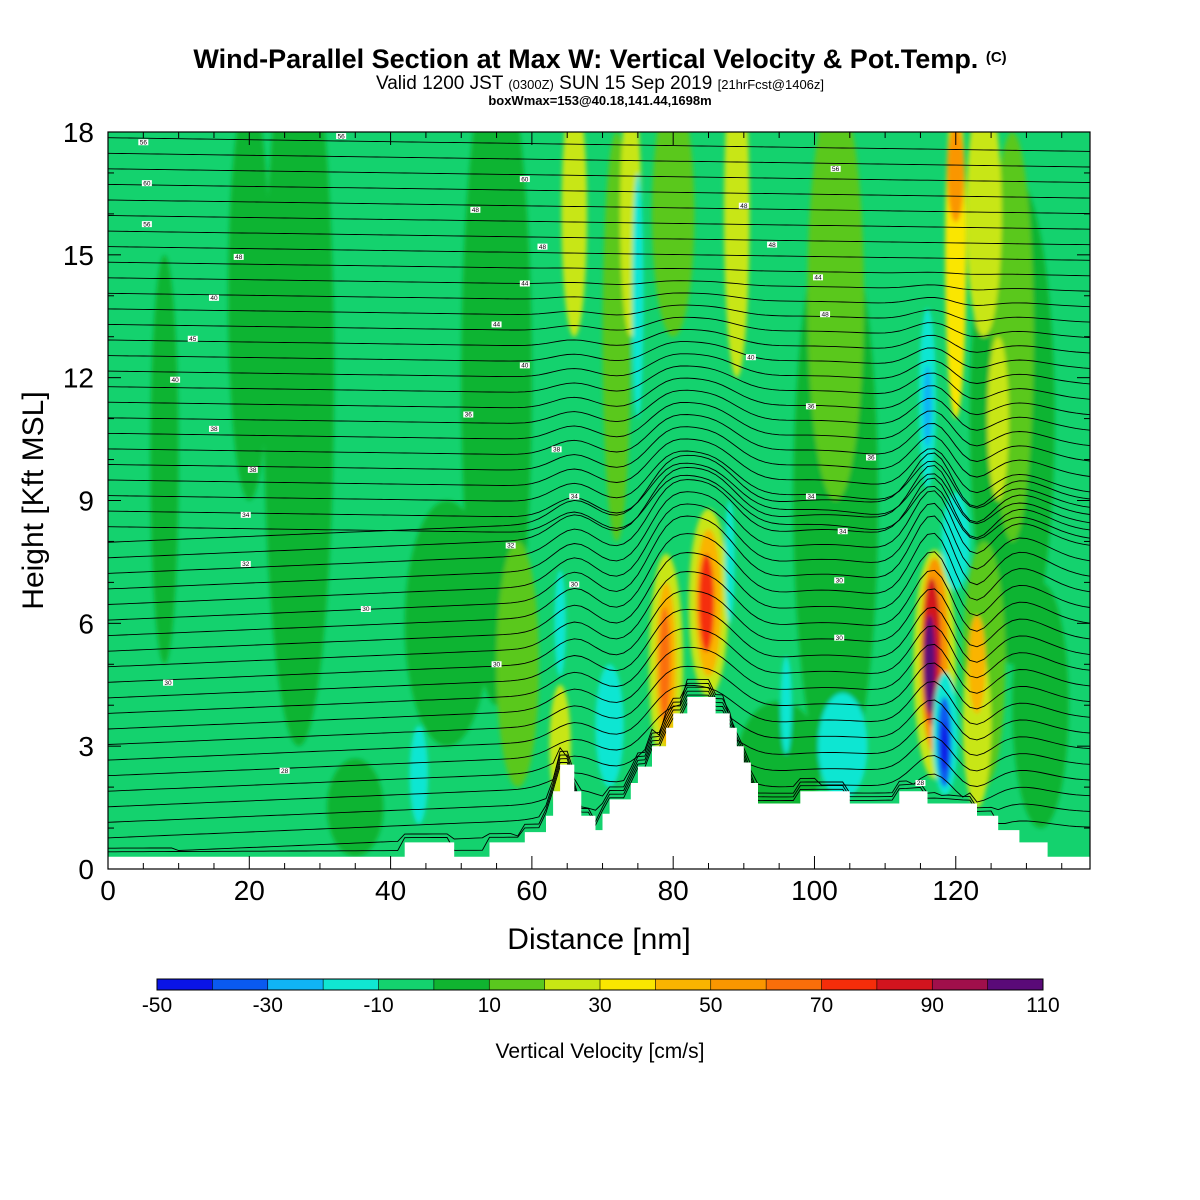 This screenshot has width=1200, height=1200. What do you see at coordinates (249, 890) in the screenshot?
I see `x-tick-label: 20` at bounding box center [249, 890].